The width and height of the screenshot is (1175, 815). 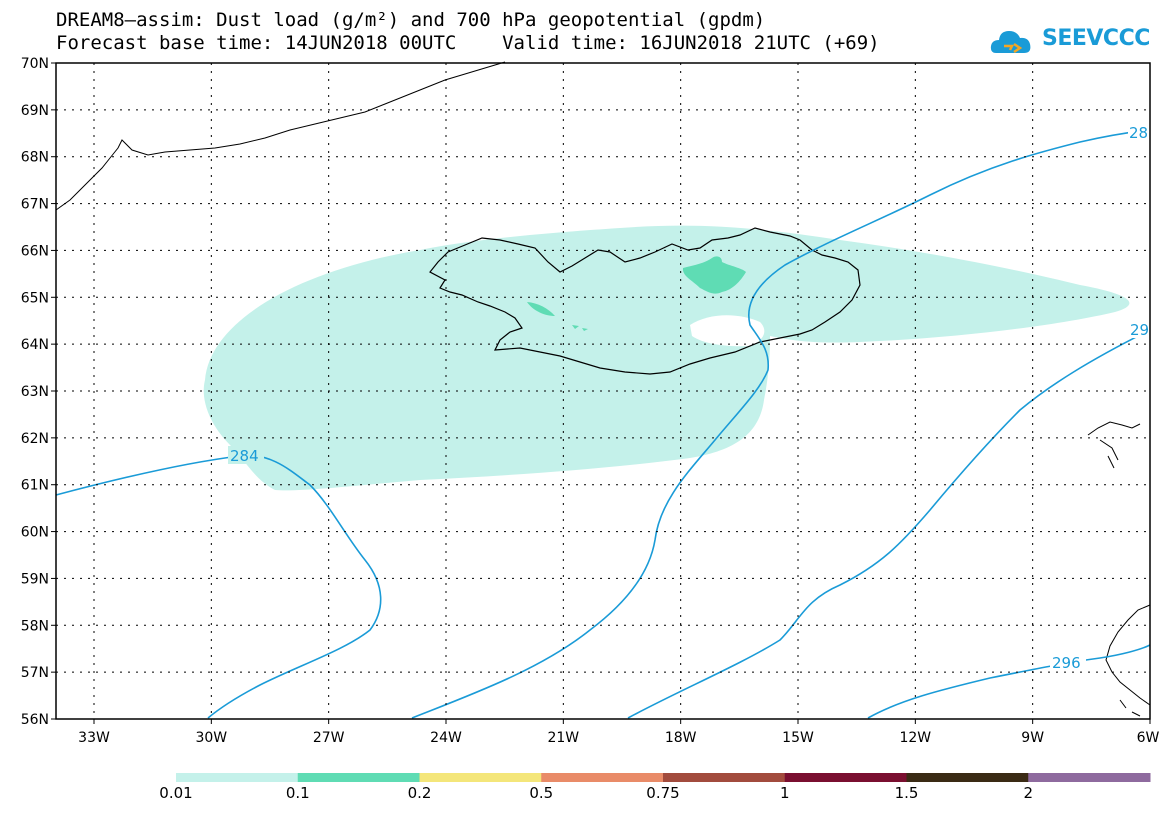 I want to click on lat-label: 66N, so click(x=35, y=251).